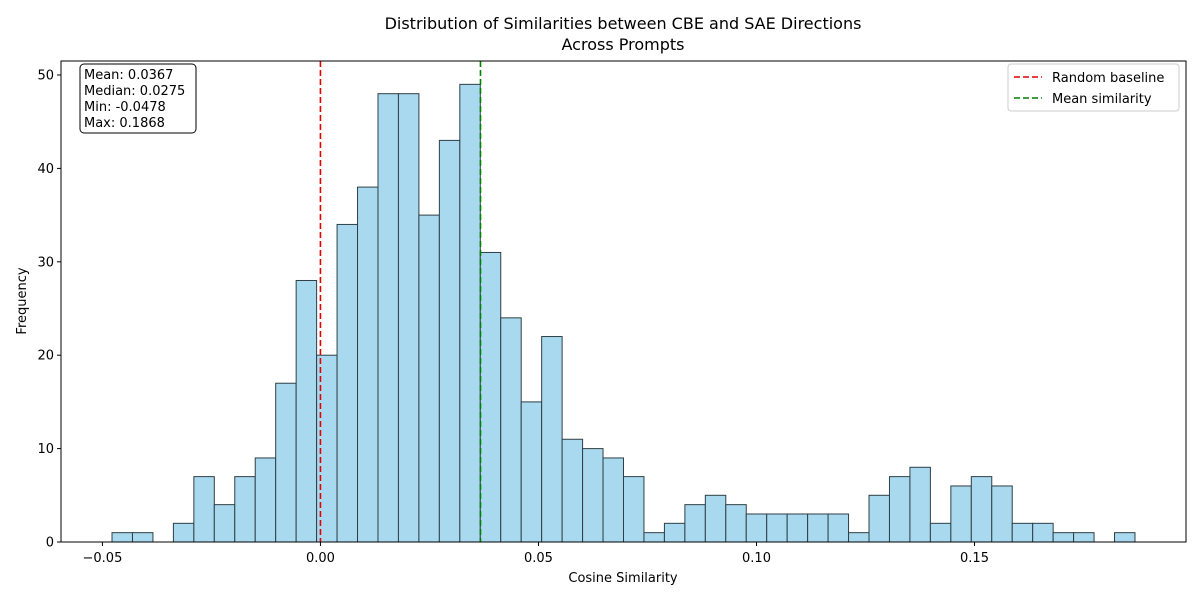  What do you see at coordinates (974, 558) in the screenshot?
I see `x-tick-label: 0.15` at bounding box center [974, 558].